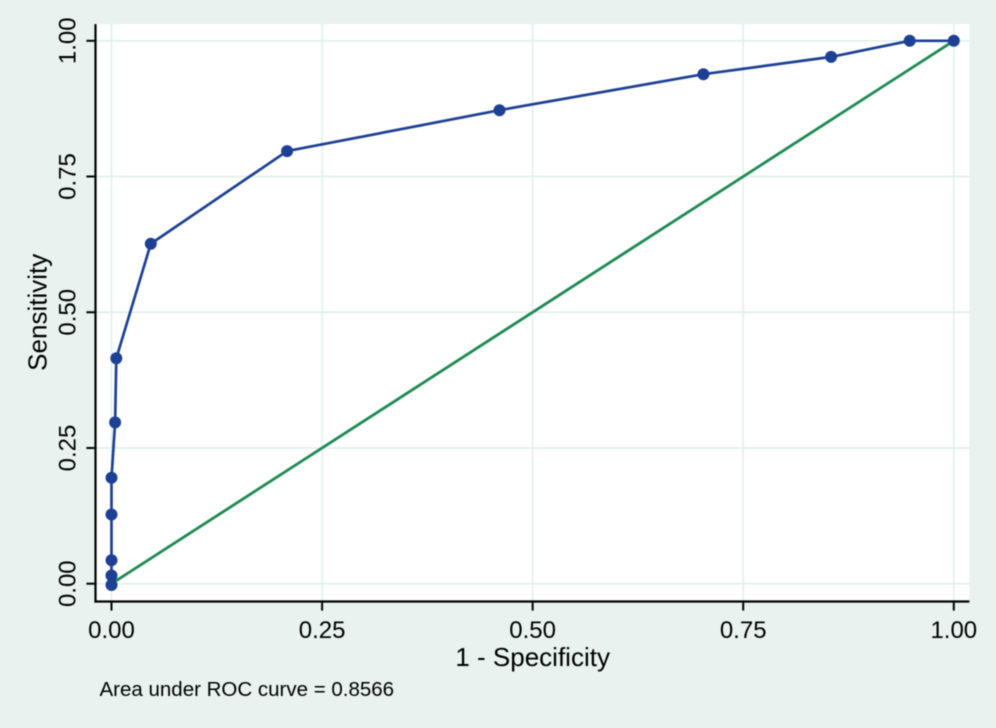 Image resolution: width=996 pixels, height=728 pixels. I want to click on svg-text: Sensitivity, so click(38, 312).